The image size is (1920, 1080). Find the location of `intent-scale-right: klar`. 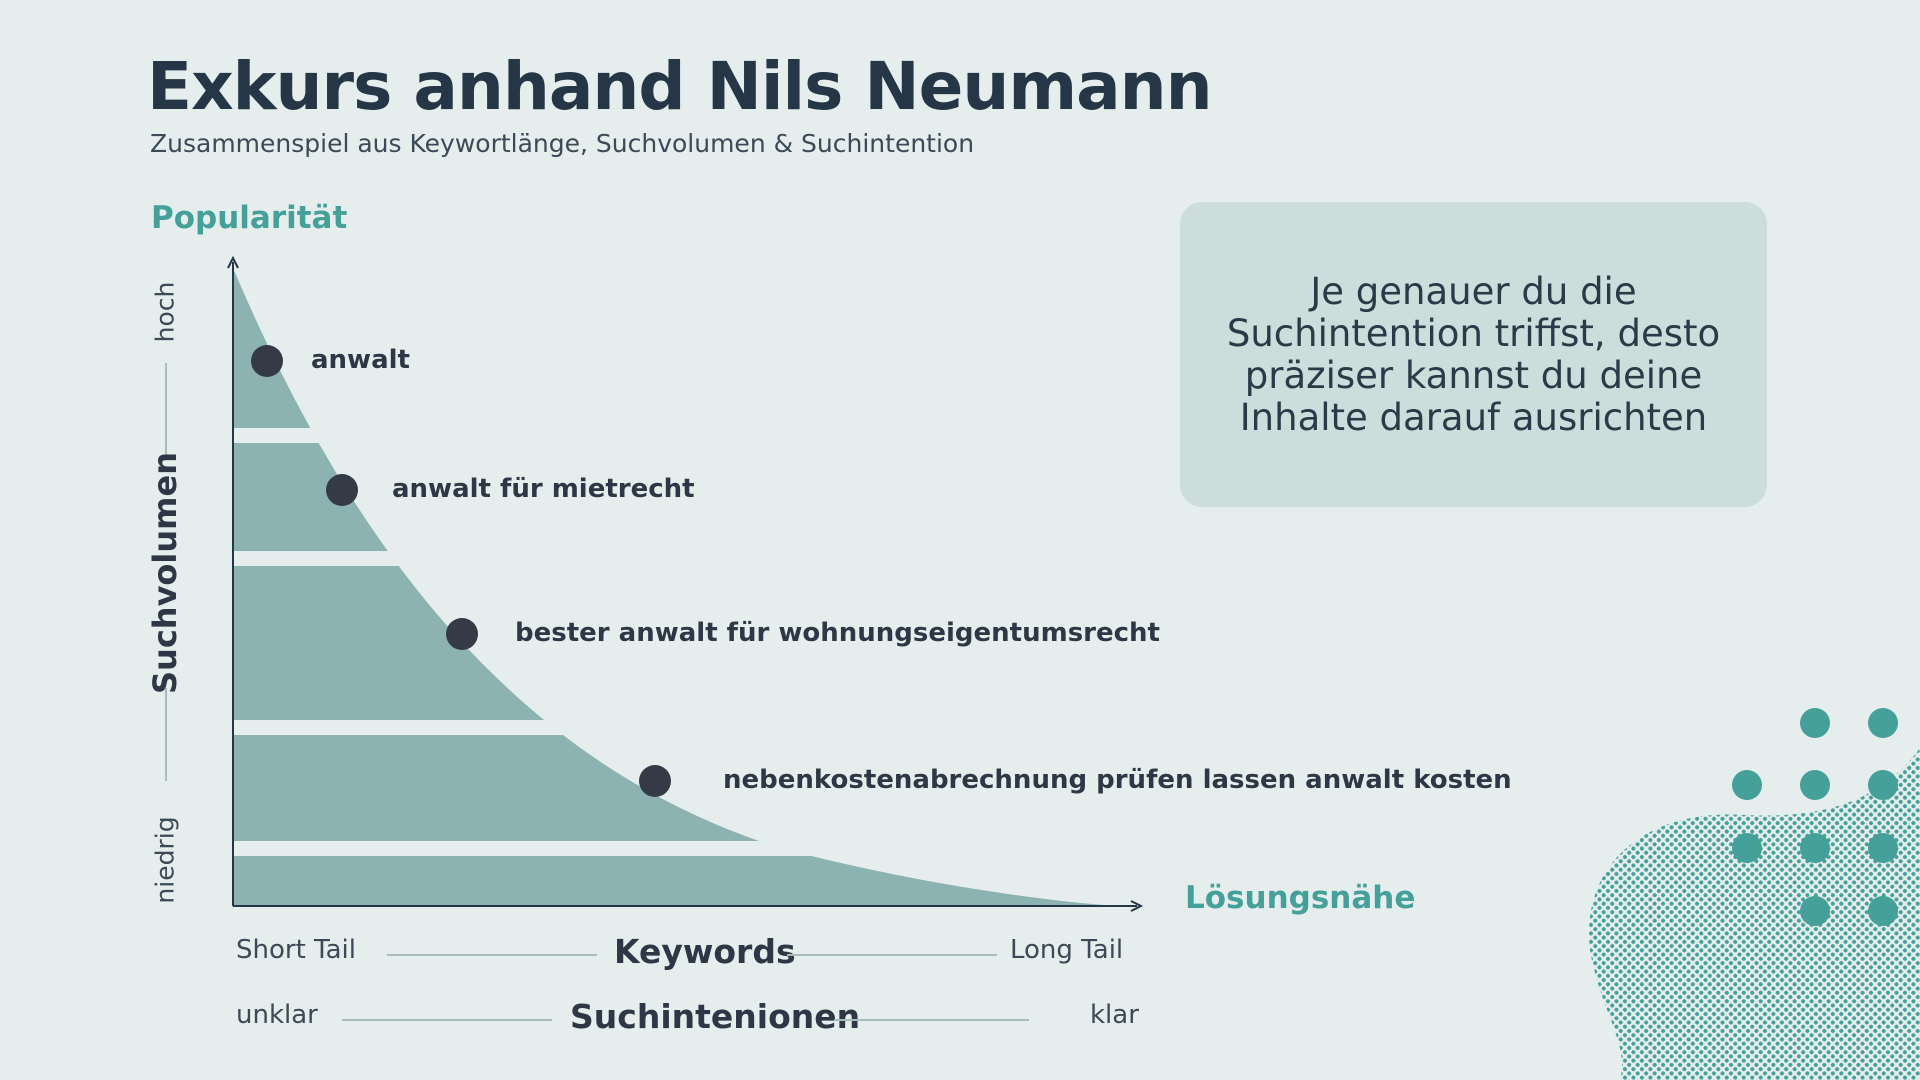

intent-scale-right: klar is located at coordinates (1114, 1015).